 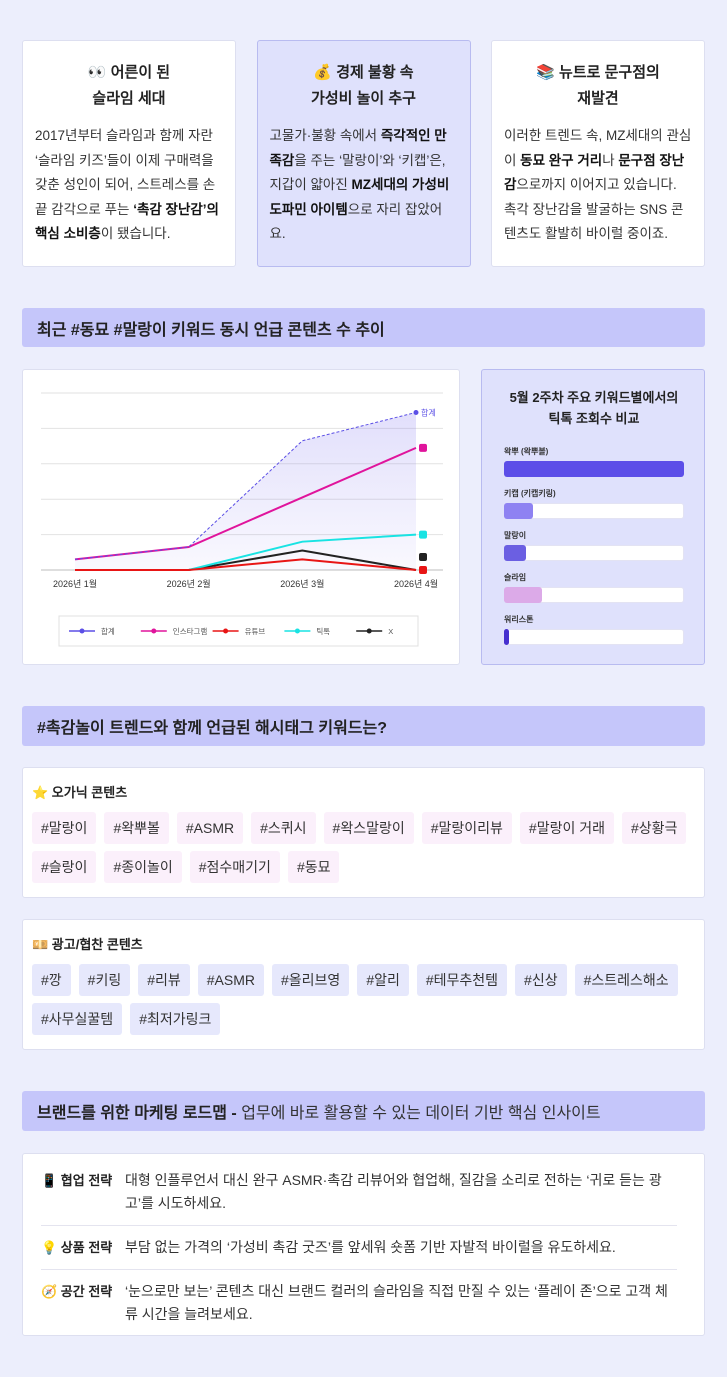 What do you see at coordinates (234, 867) in the screenshot?
I see `hashtag: #점수매기기` at bounding box center [234, 867].